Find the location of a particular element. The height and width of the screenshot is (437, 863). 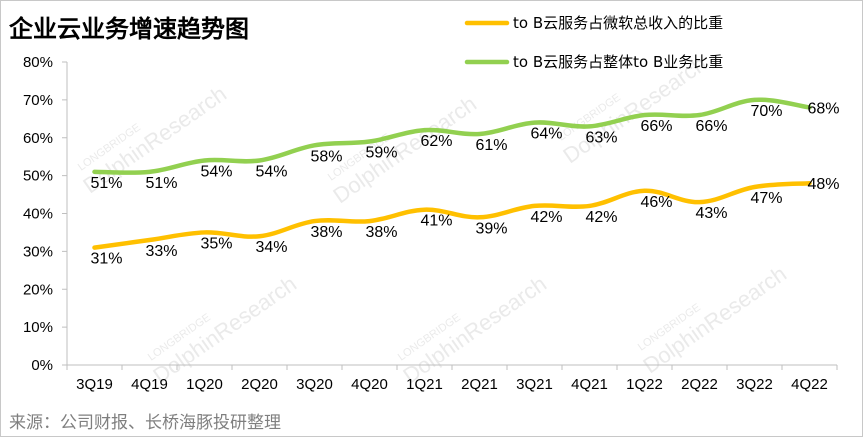

data-label: 47% is located at coordinates (766, 198).